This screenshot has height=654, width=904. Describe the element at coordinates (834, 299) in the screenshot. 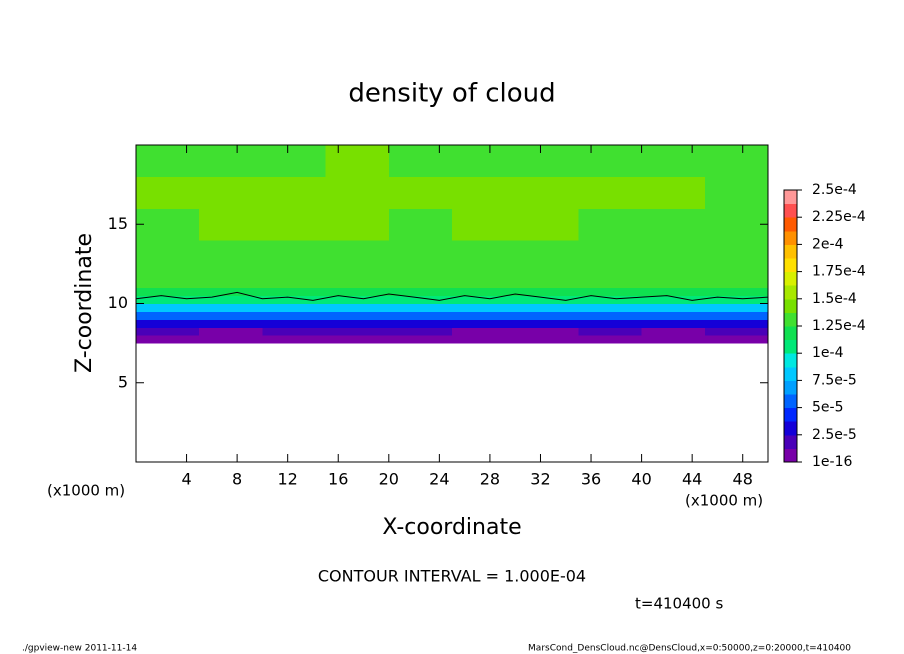

I see `colorbar-label: 1.5e-4` at that location.